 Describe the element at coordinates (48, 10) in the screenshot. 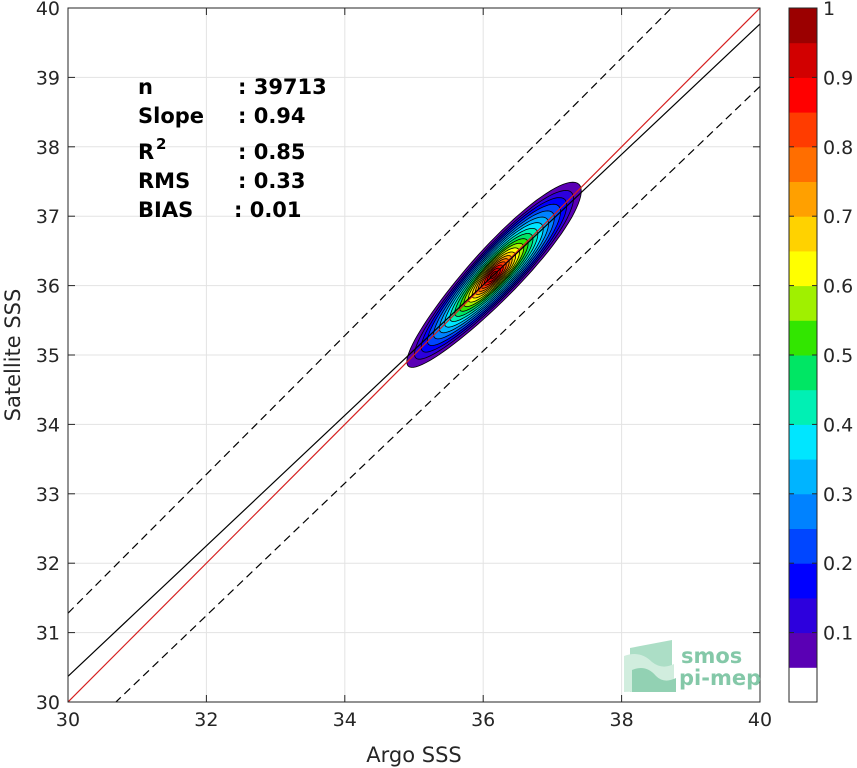

I see `y-tick-label: 40` at that location.